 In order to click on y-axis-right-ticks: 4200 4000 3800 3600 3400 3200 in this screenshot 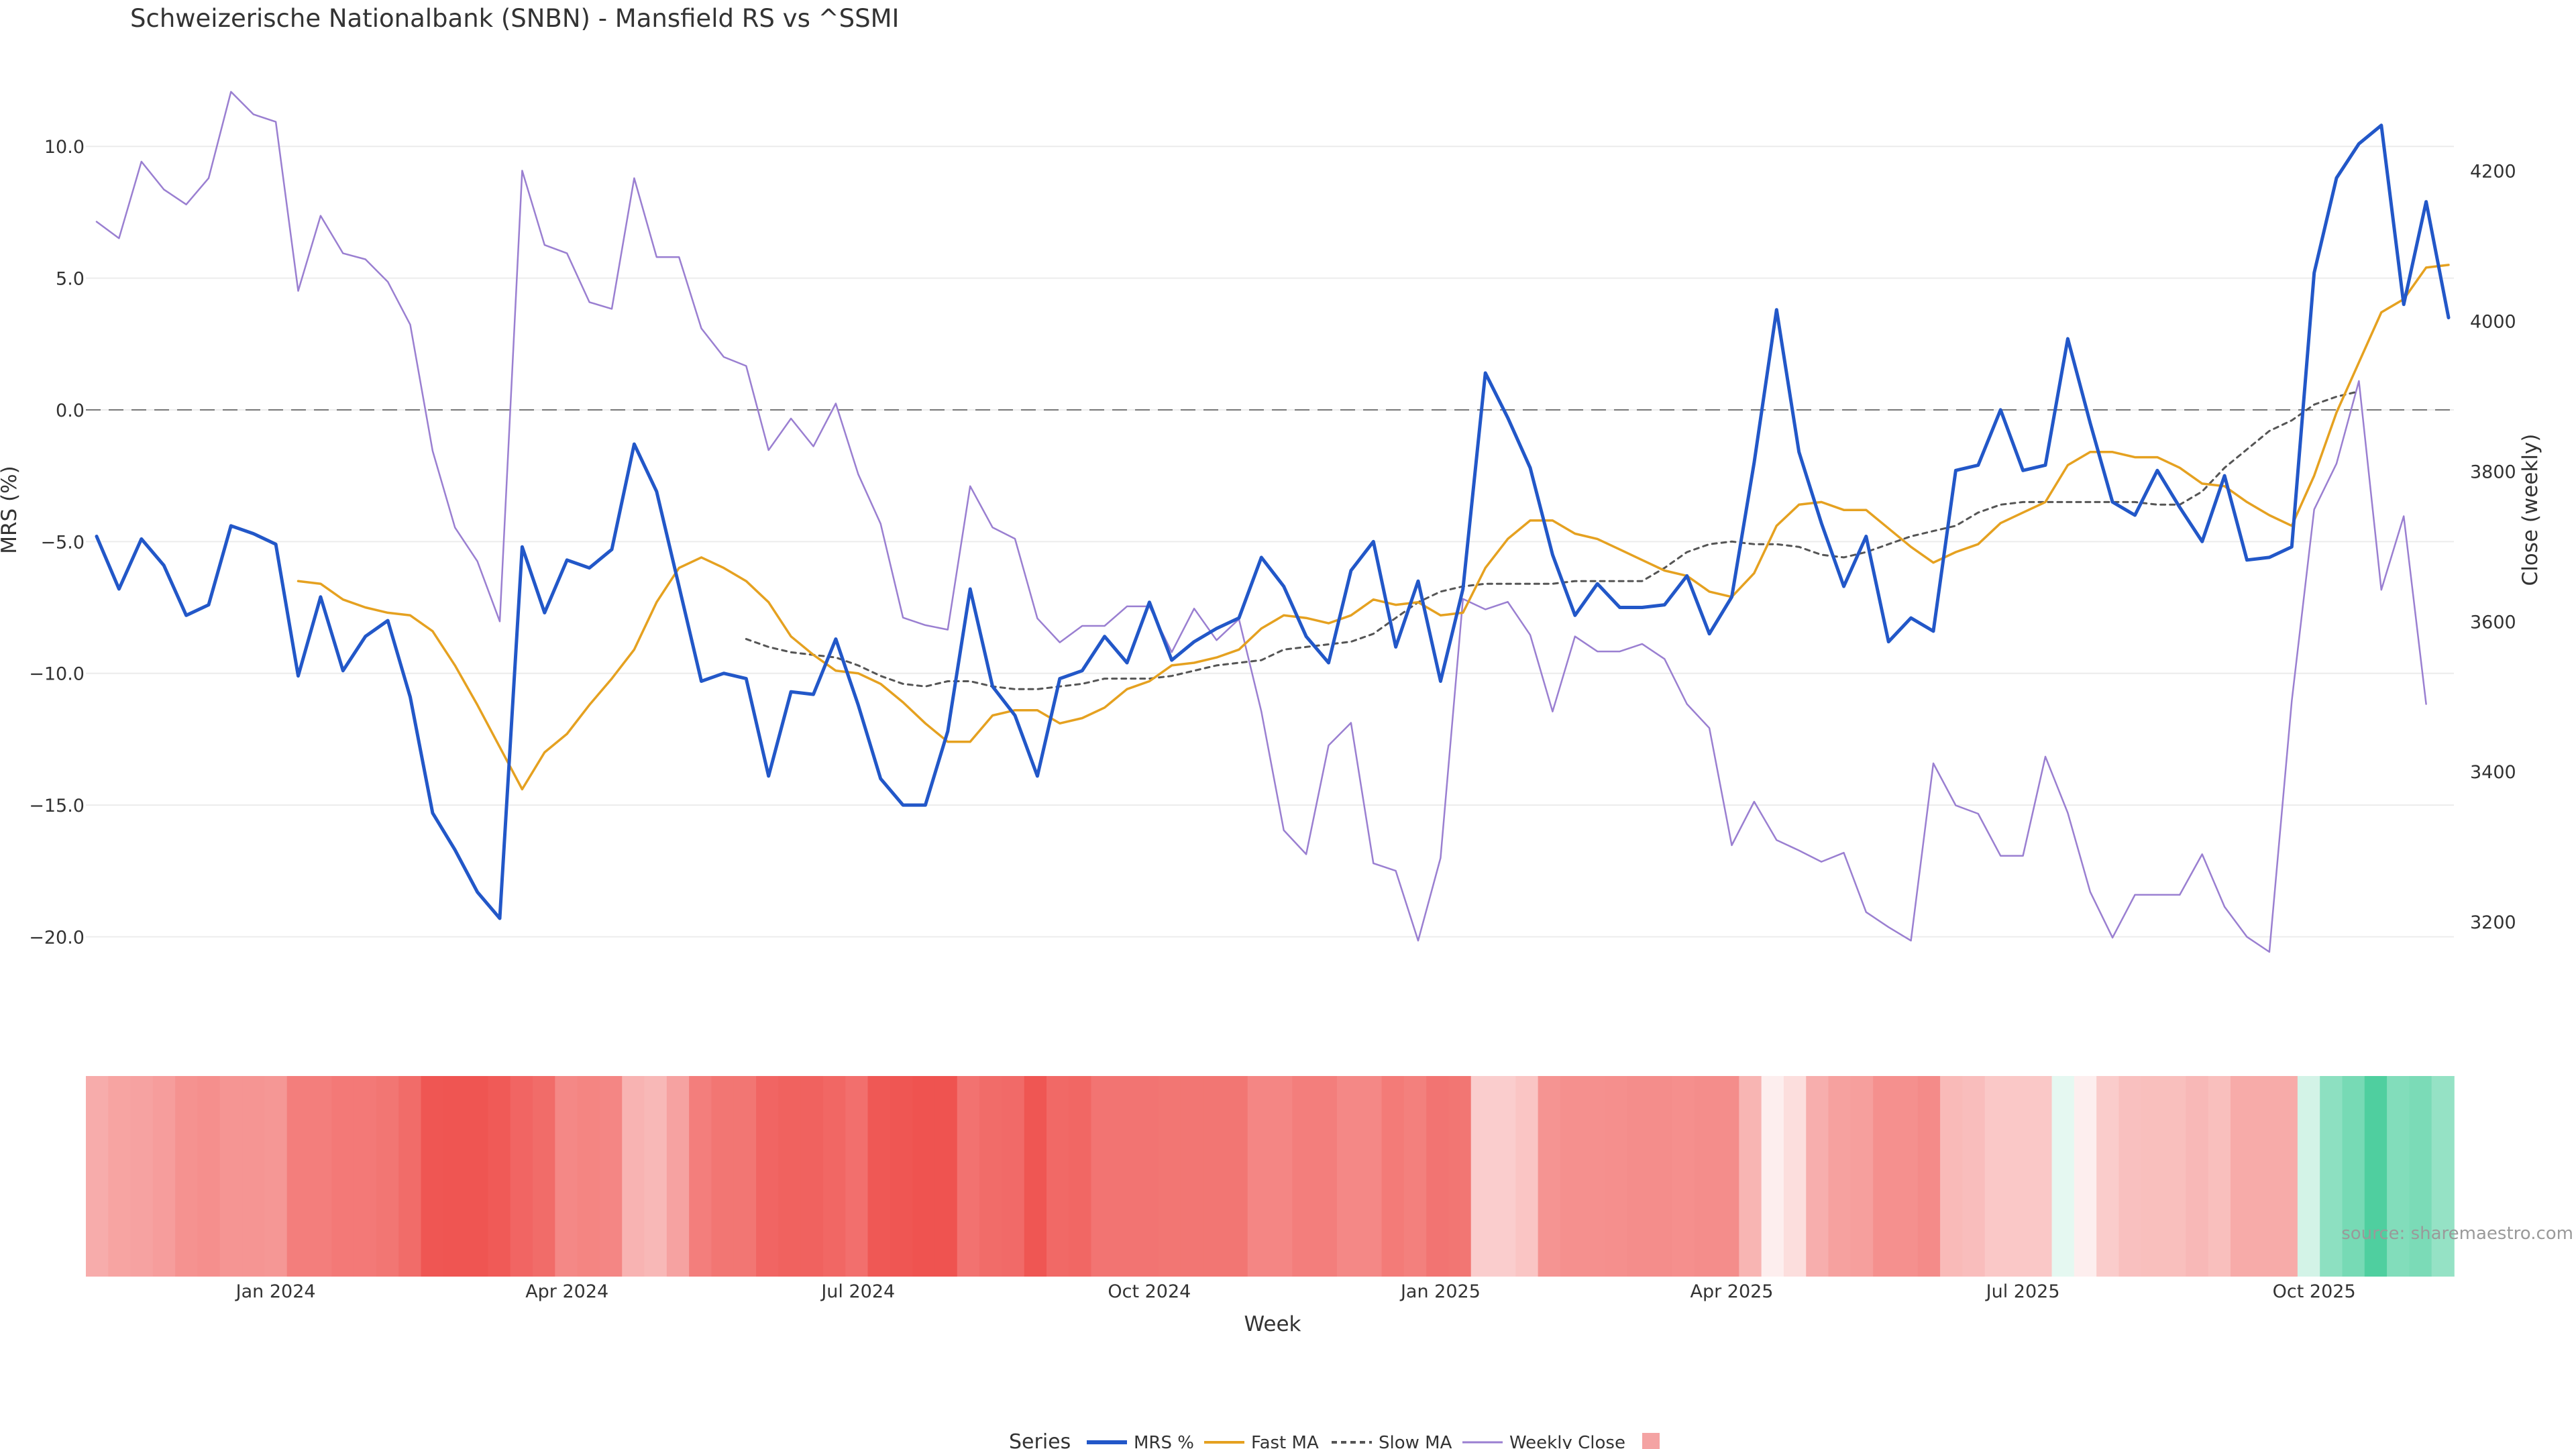, I will do `click(2493, 547)`.